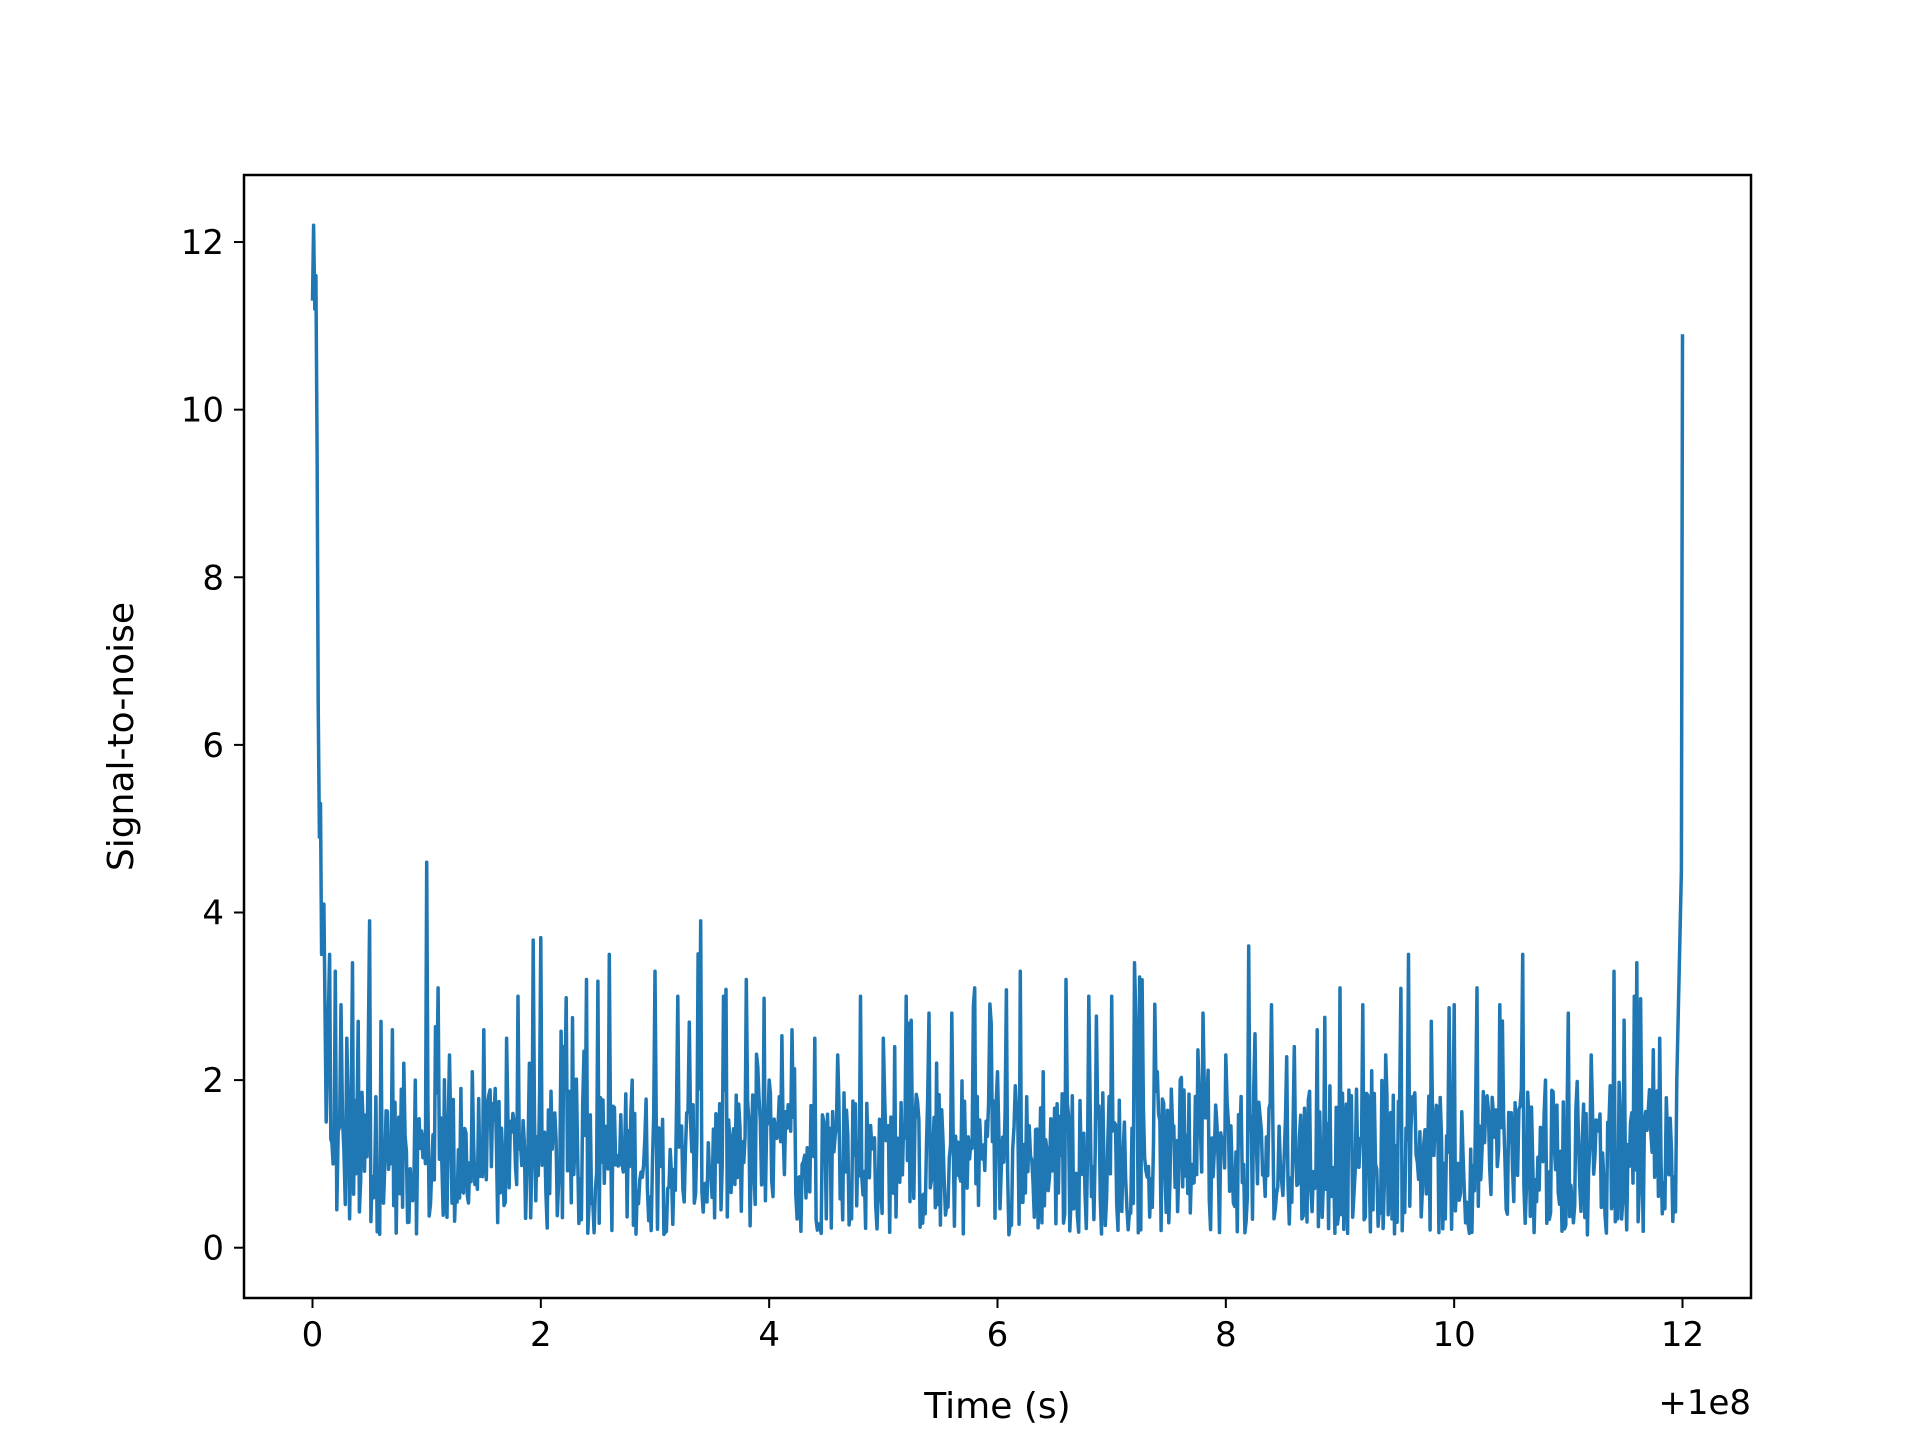 This screenshot has width=1920, height=1440. What do you see at coordinates (213, 1081) in the screenshot?
I see `y-tick-label: 2` at bounding box center [213, 1081].